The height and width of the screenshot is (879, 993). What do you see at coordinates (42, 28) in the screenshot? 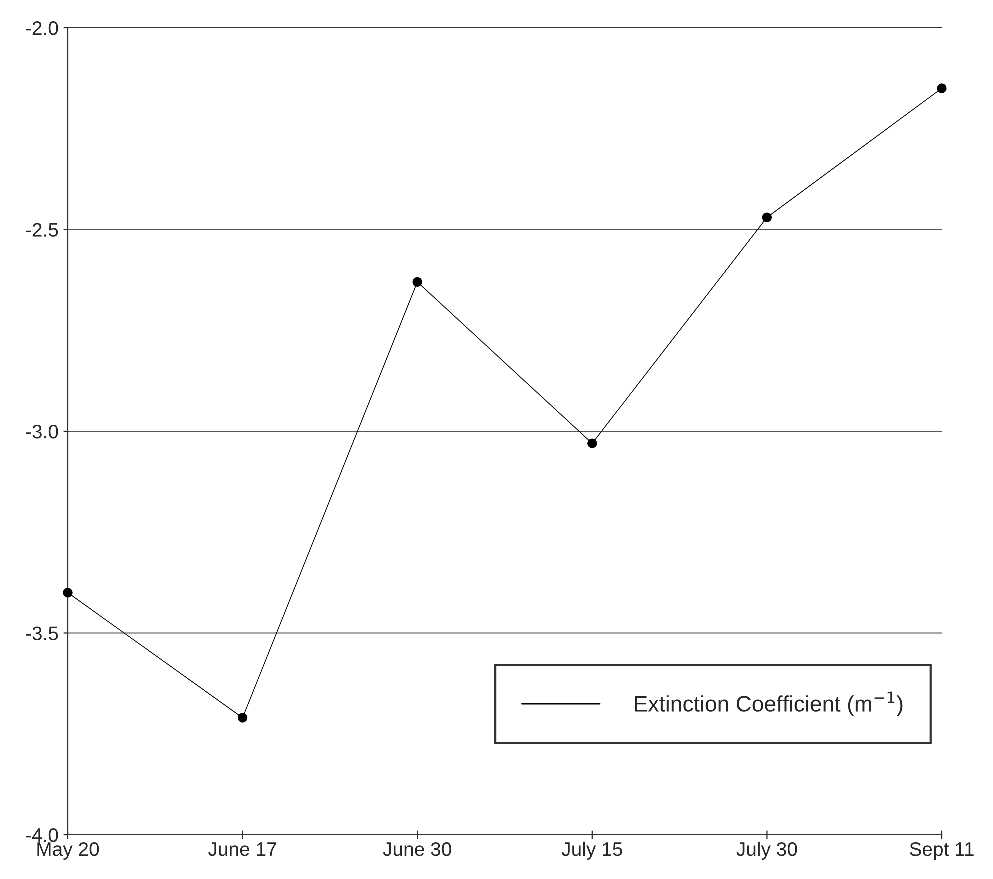
I see `y-tick-label: -2.0` at bounding box center [42, 28].